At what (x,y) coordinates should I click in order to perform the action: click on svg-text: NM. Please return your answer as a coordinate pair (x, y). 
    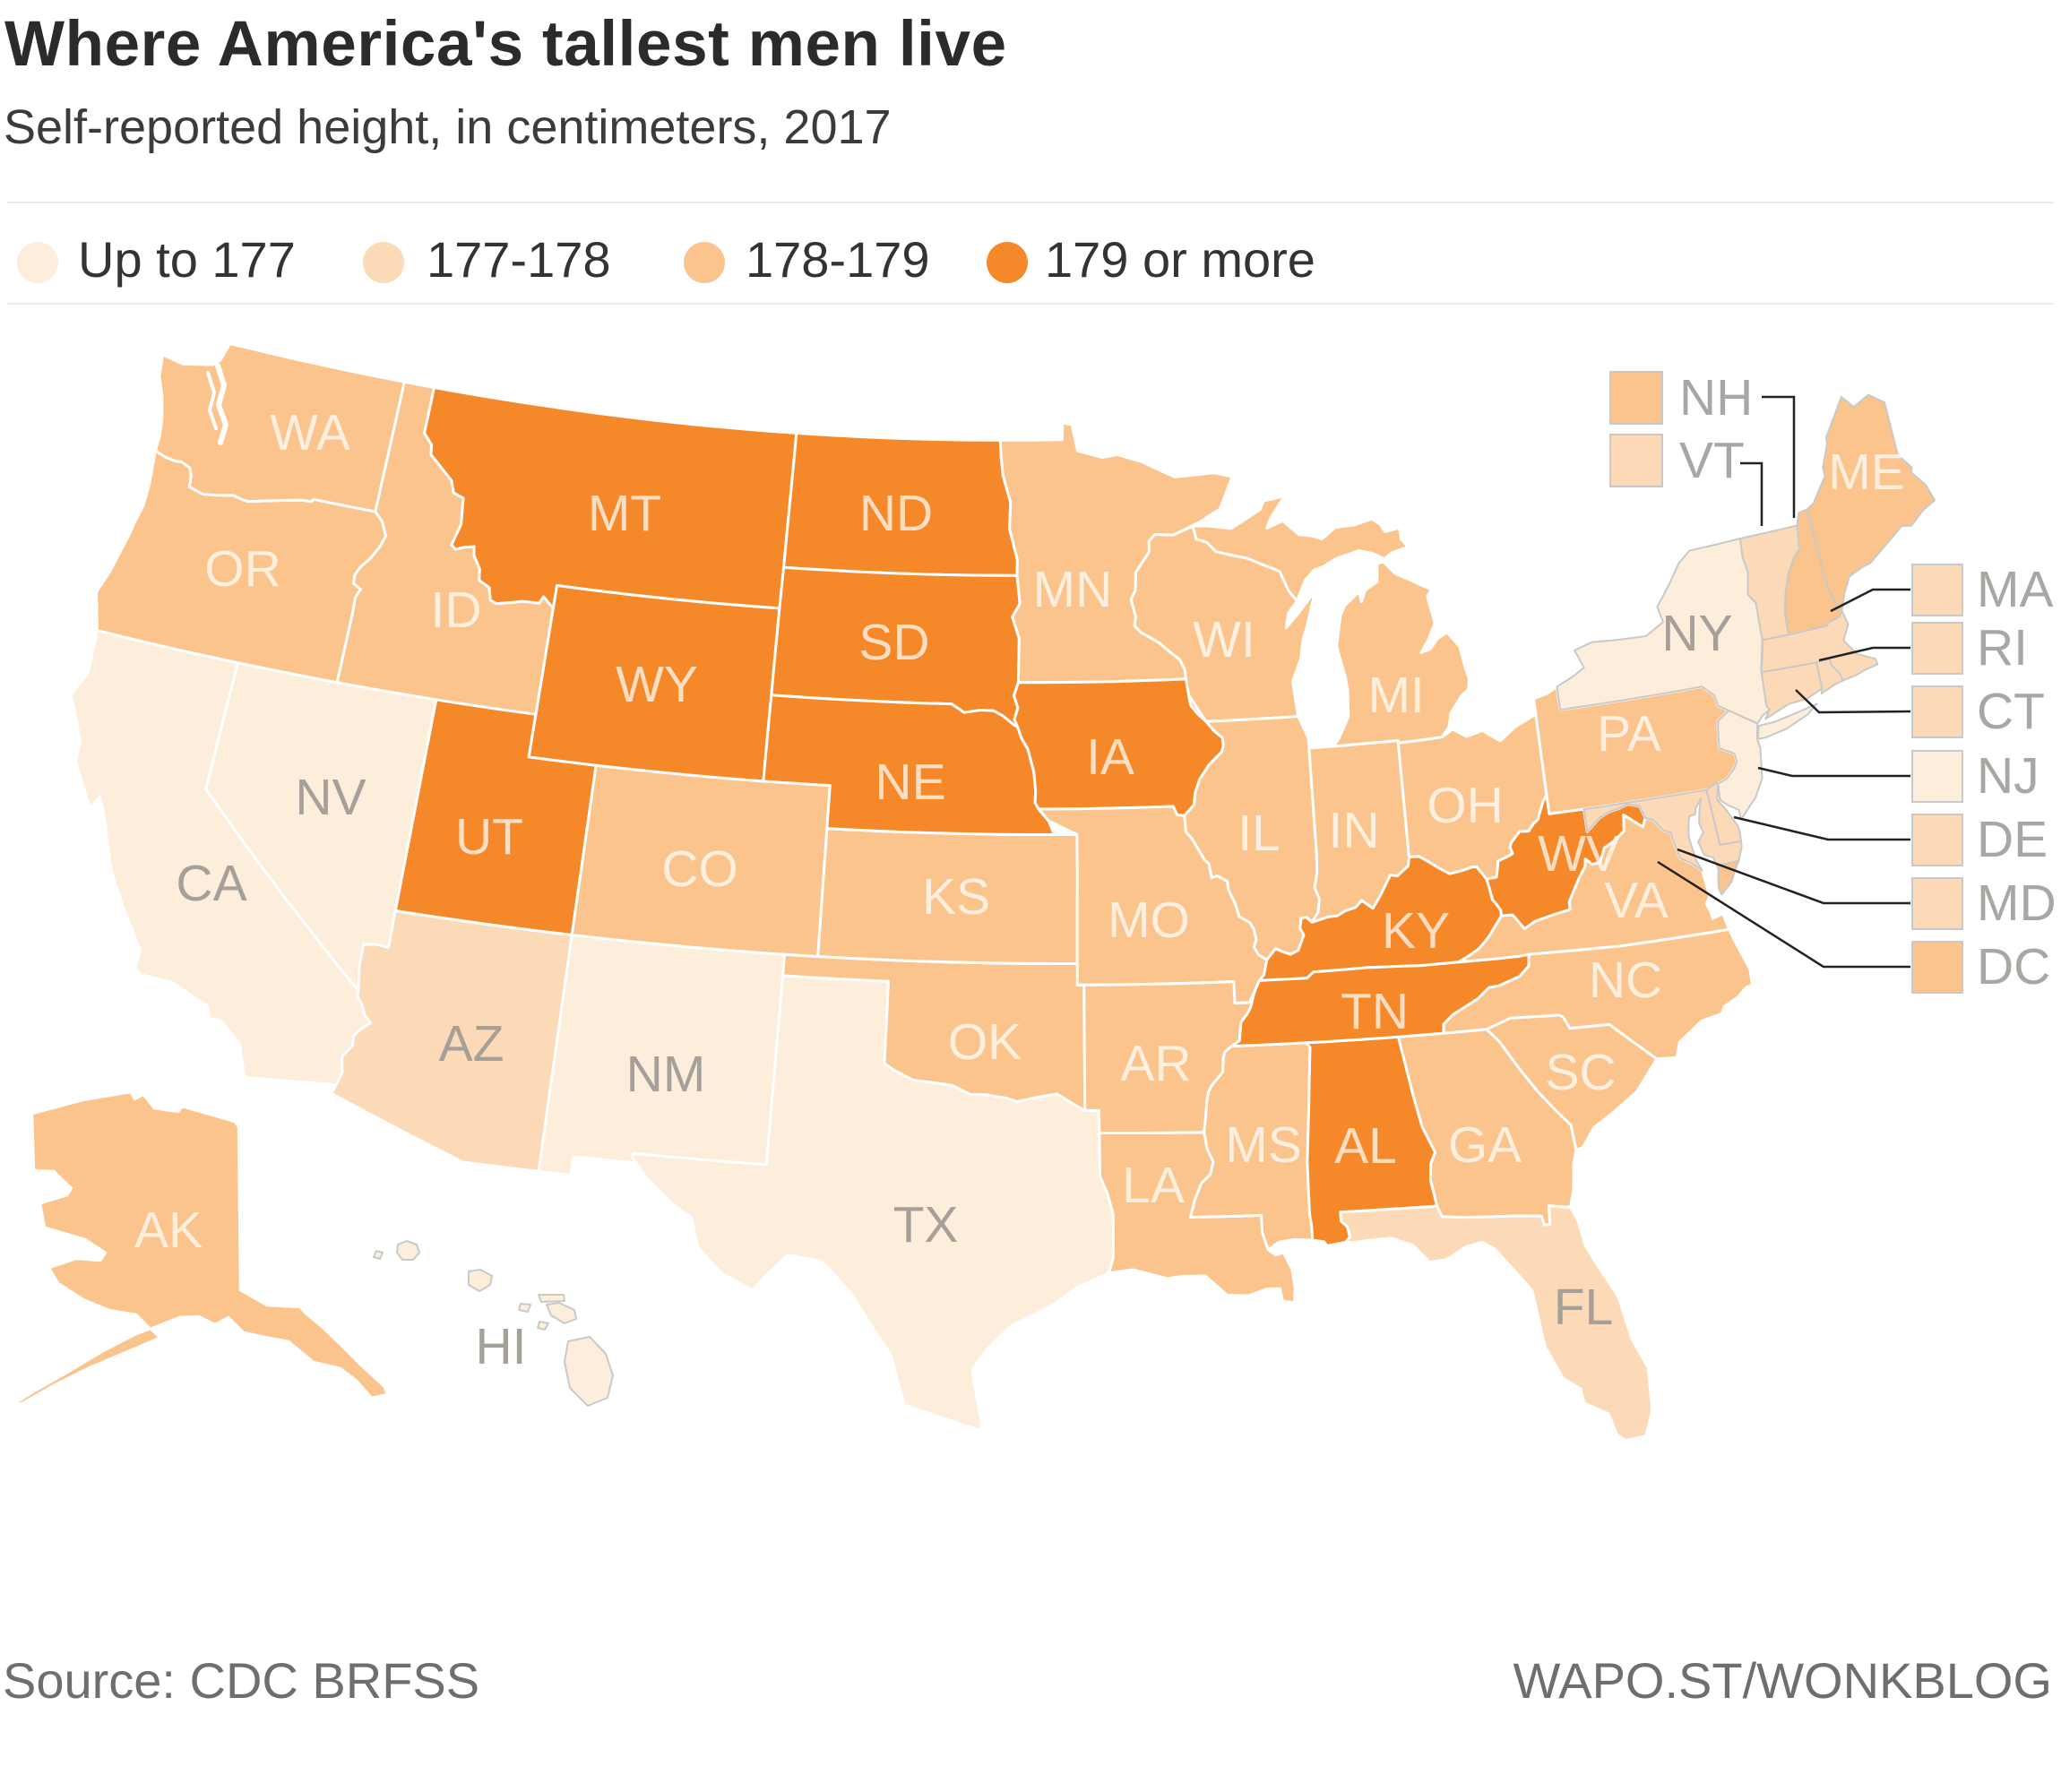
    Looking at the image, I should click on (666, 1074).